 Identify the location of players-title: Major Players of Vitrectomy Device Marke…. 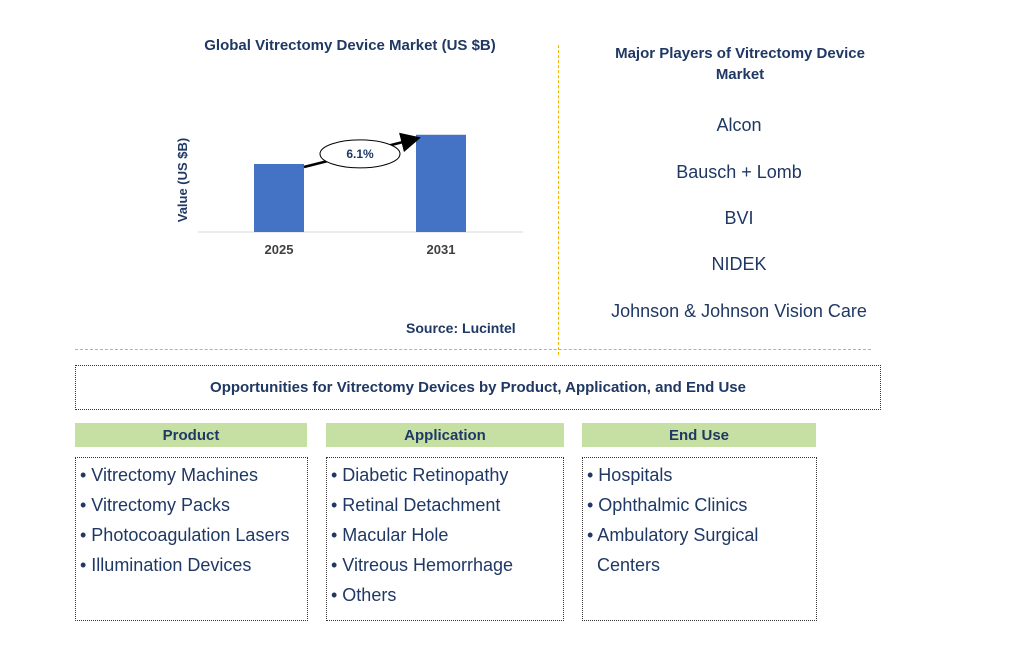
(740, 64).